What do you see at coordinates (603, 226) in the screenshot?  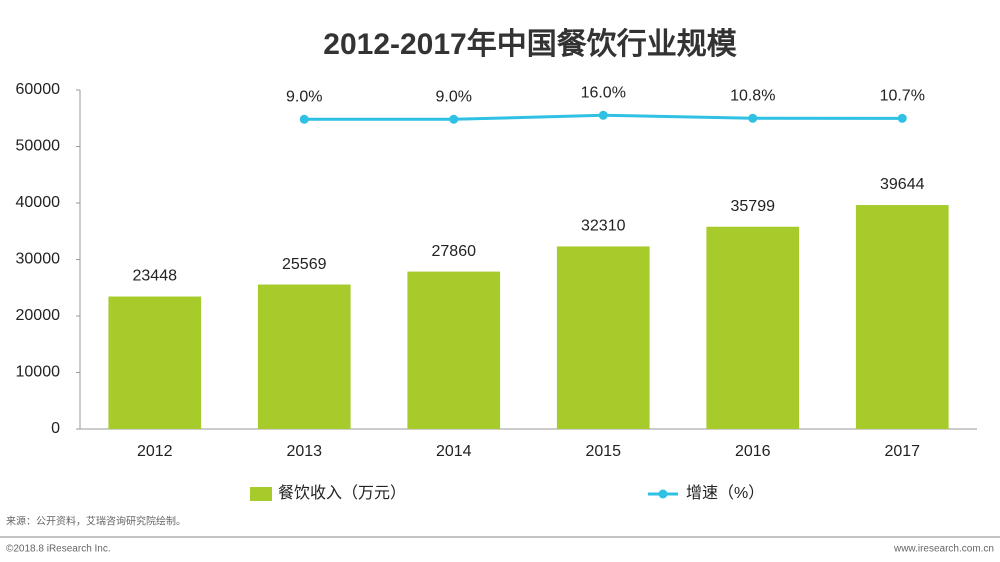 I see `data-label: 32310` at bounding box center [603, 226].